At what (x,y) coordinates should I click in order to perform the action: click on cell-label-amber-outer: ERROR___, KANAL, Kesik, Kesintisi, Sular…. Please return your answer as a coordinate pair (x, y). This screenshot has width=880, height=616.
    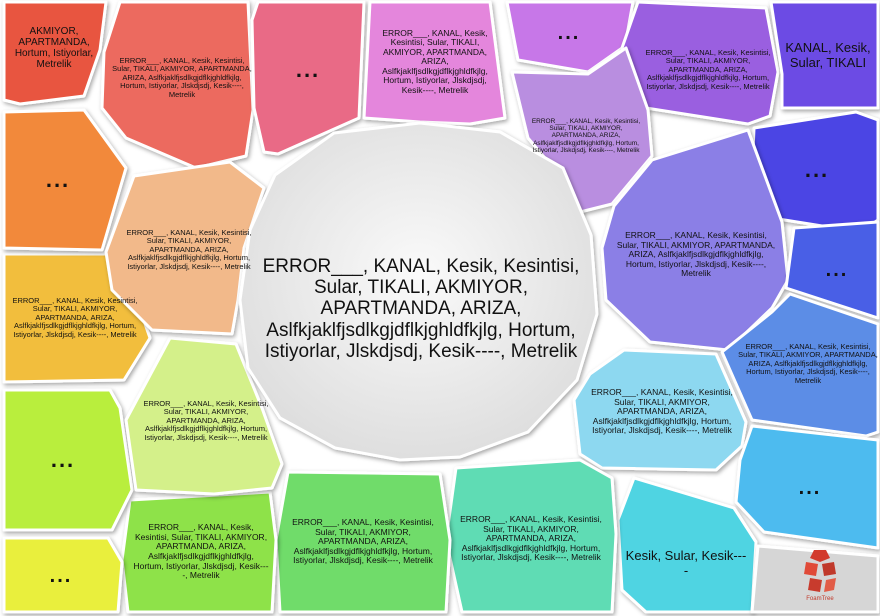
    Looking at the image, I should click on (75, 317).